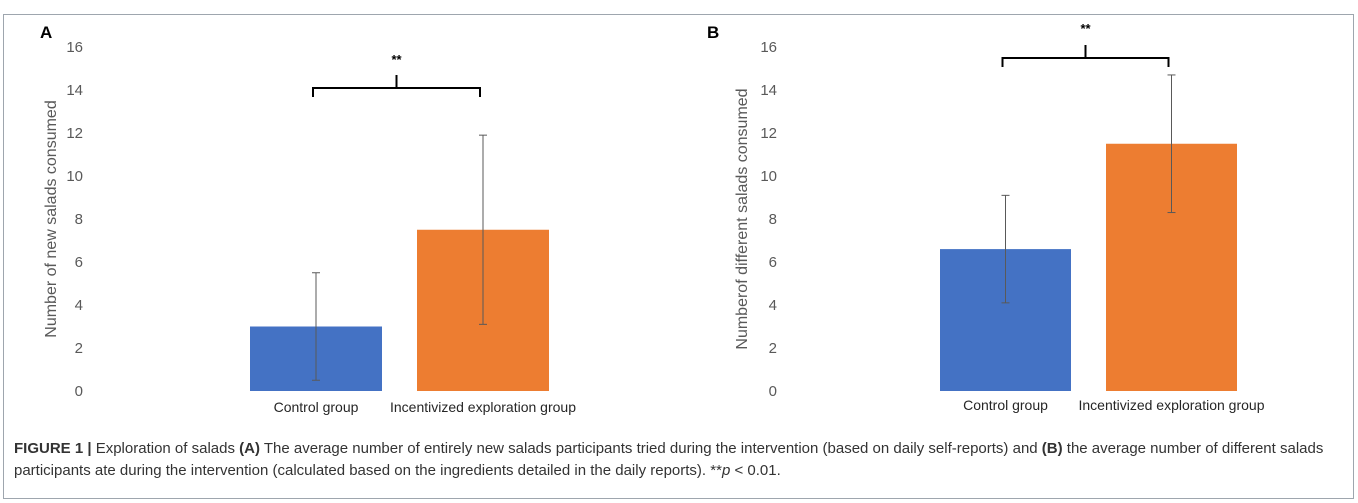 This screenshot has width=1358, height=503. I want to click on caption-a-ref: (A), so click(249, 448).